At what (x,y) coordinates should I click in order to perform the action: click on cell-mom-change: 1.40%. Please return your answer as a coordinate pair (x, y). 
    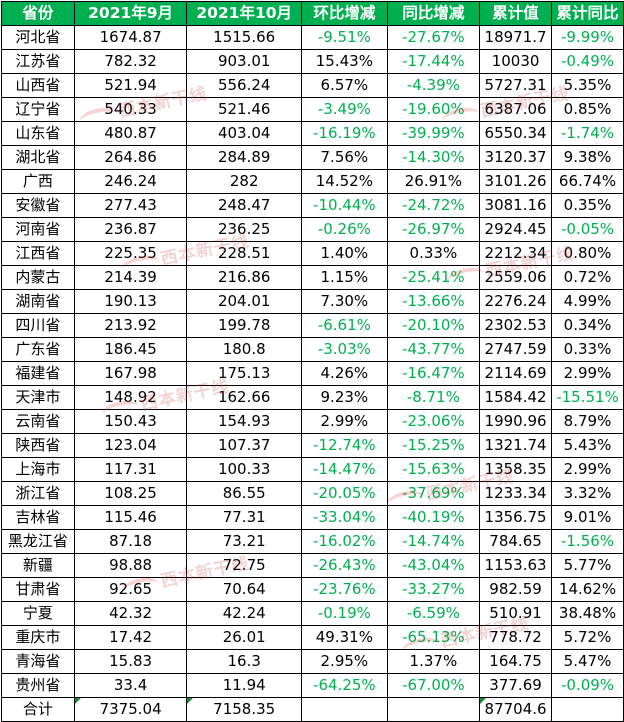
    Looking at the image, I should click on (344, 253).